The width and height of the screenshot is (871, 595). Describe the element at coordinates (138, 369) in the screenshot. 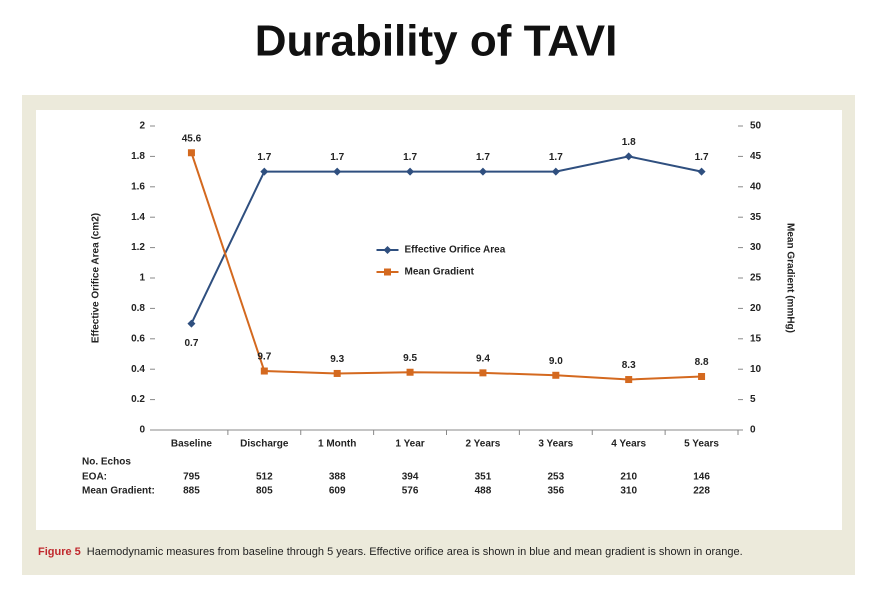

I see `y-tick-label: 0.4` at that location.